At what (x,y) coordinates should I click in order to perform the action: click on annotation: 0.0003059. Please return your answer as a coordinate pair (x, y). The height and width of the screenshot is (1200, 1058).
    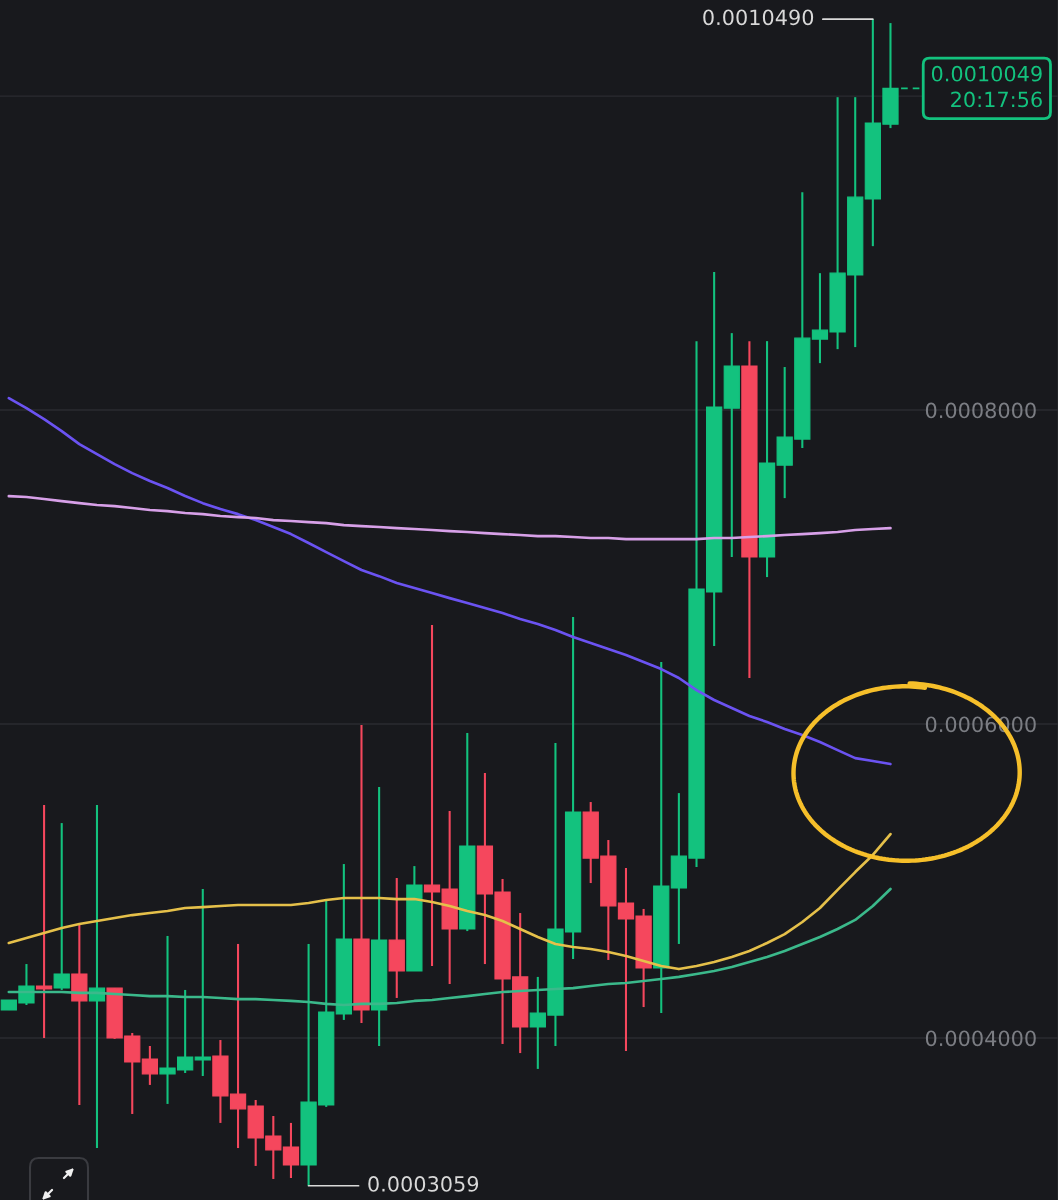
    Looking at the image, I should click on (423, 1184).